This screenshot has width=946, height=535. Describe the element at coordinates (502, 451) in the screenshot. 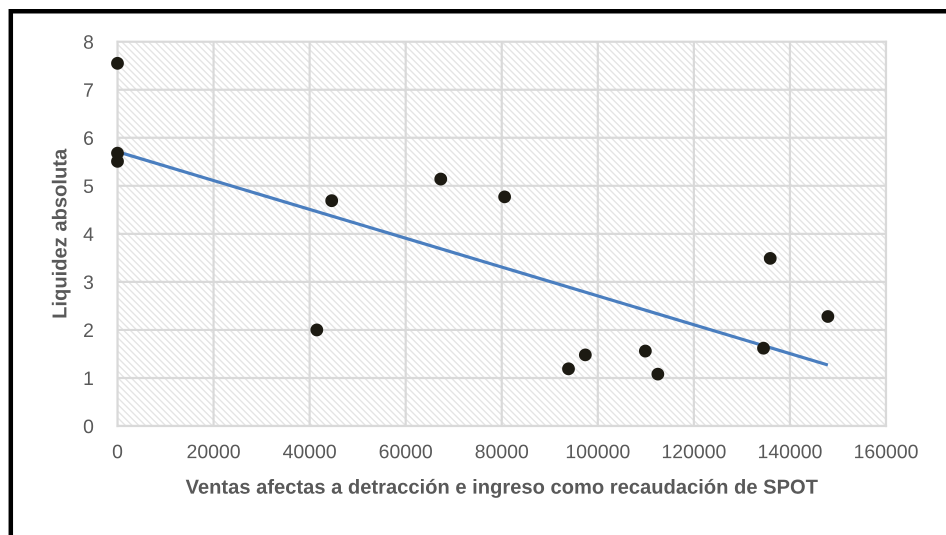

I see `x-tick-label: 80000` at that location.